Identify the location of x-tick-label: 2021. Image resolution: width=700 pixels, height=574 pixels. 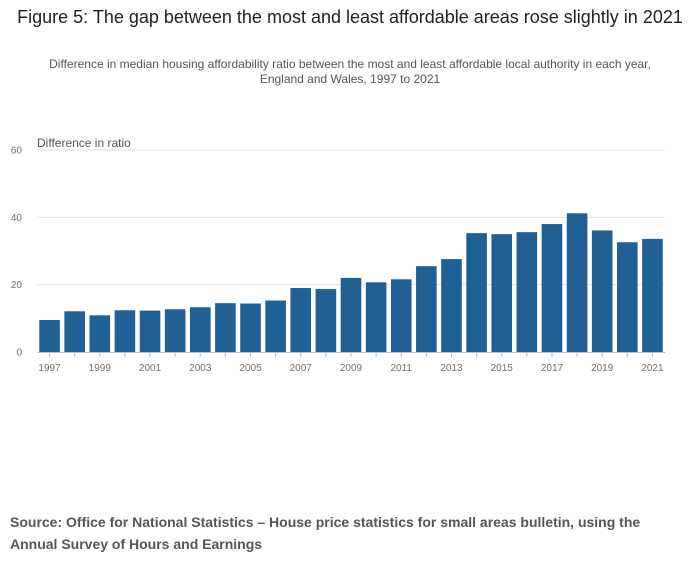
(652, 368).